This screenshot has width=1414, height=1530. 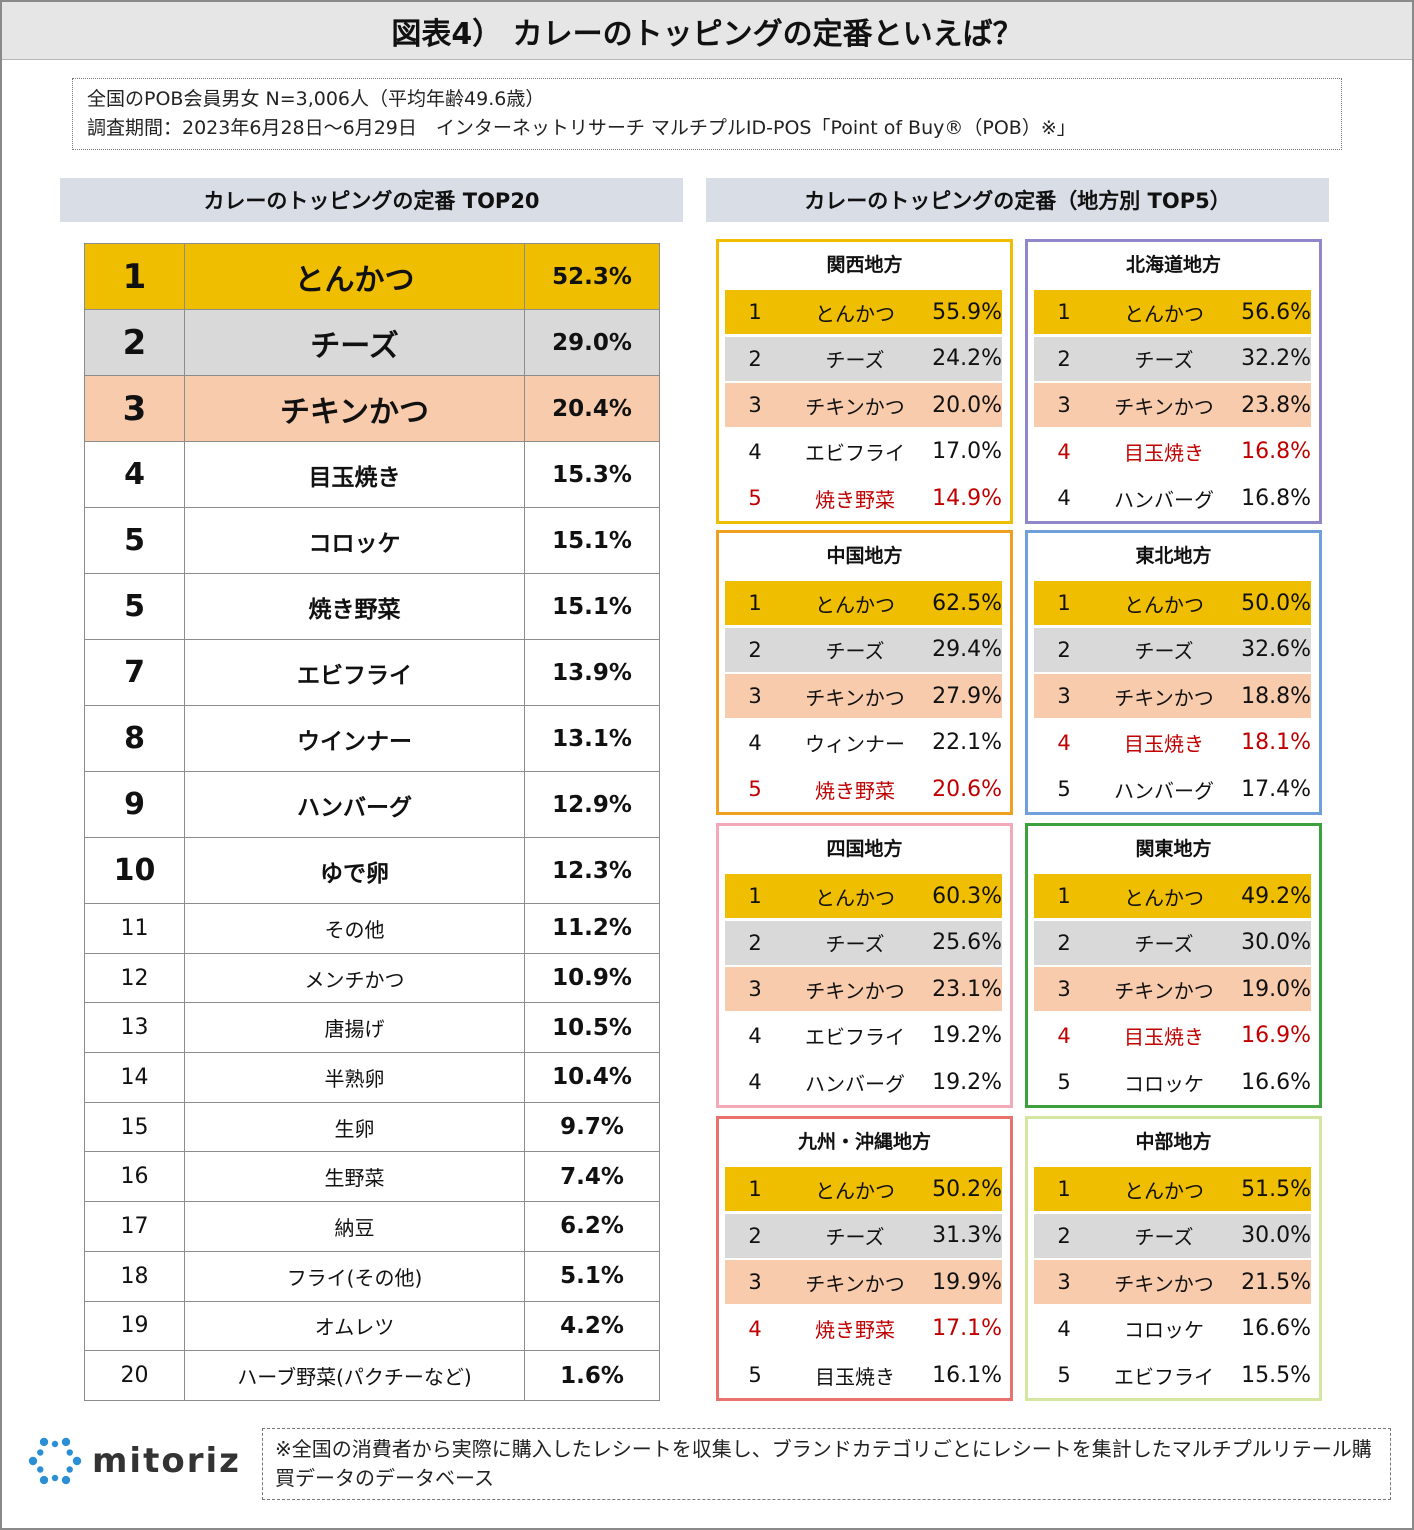 What do you see at coordinates (134, 870) in the screenshot?
I see `rank-cell: 10` at bounding box center [134, 870].